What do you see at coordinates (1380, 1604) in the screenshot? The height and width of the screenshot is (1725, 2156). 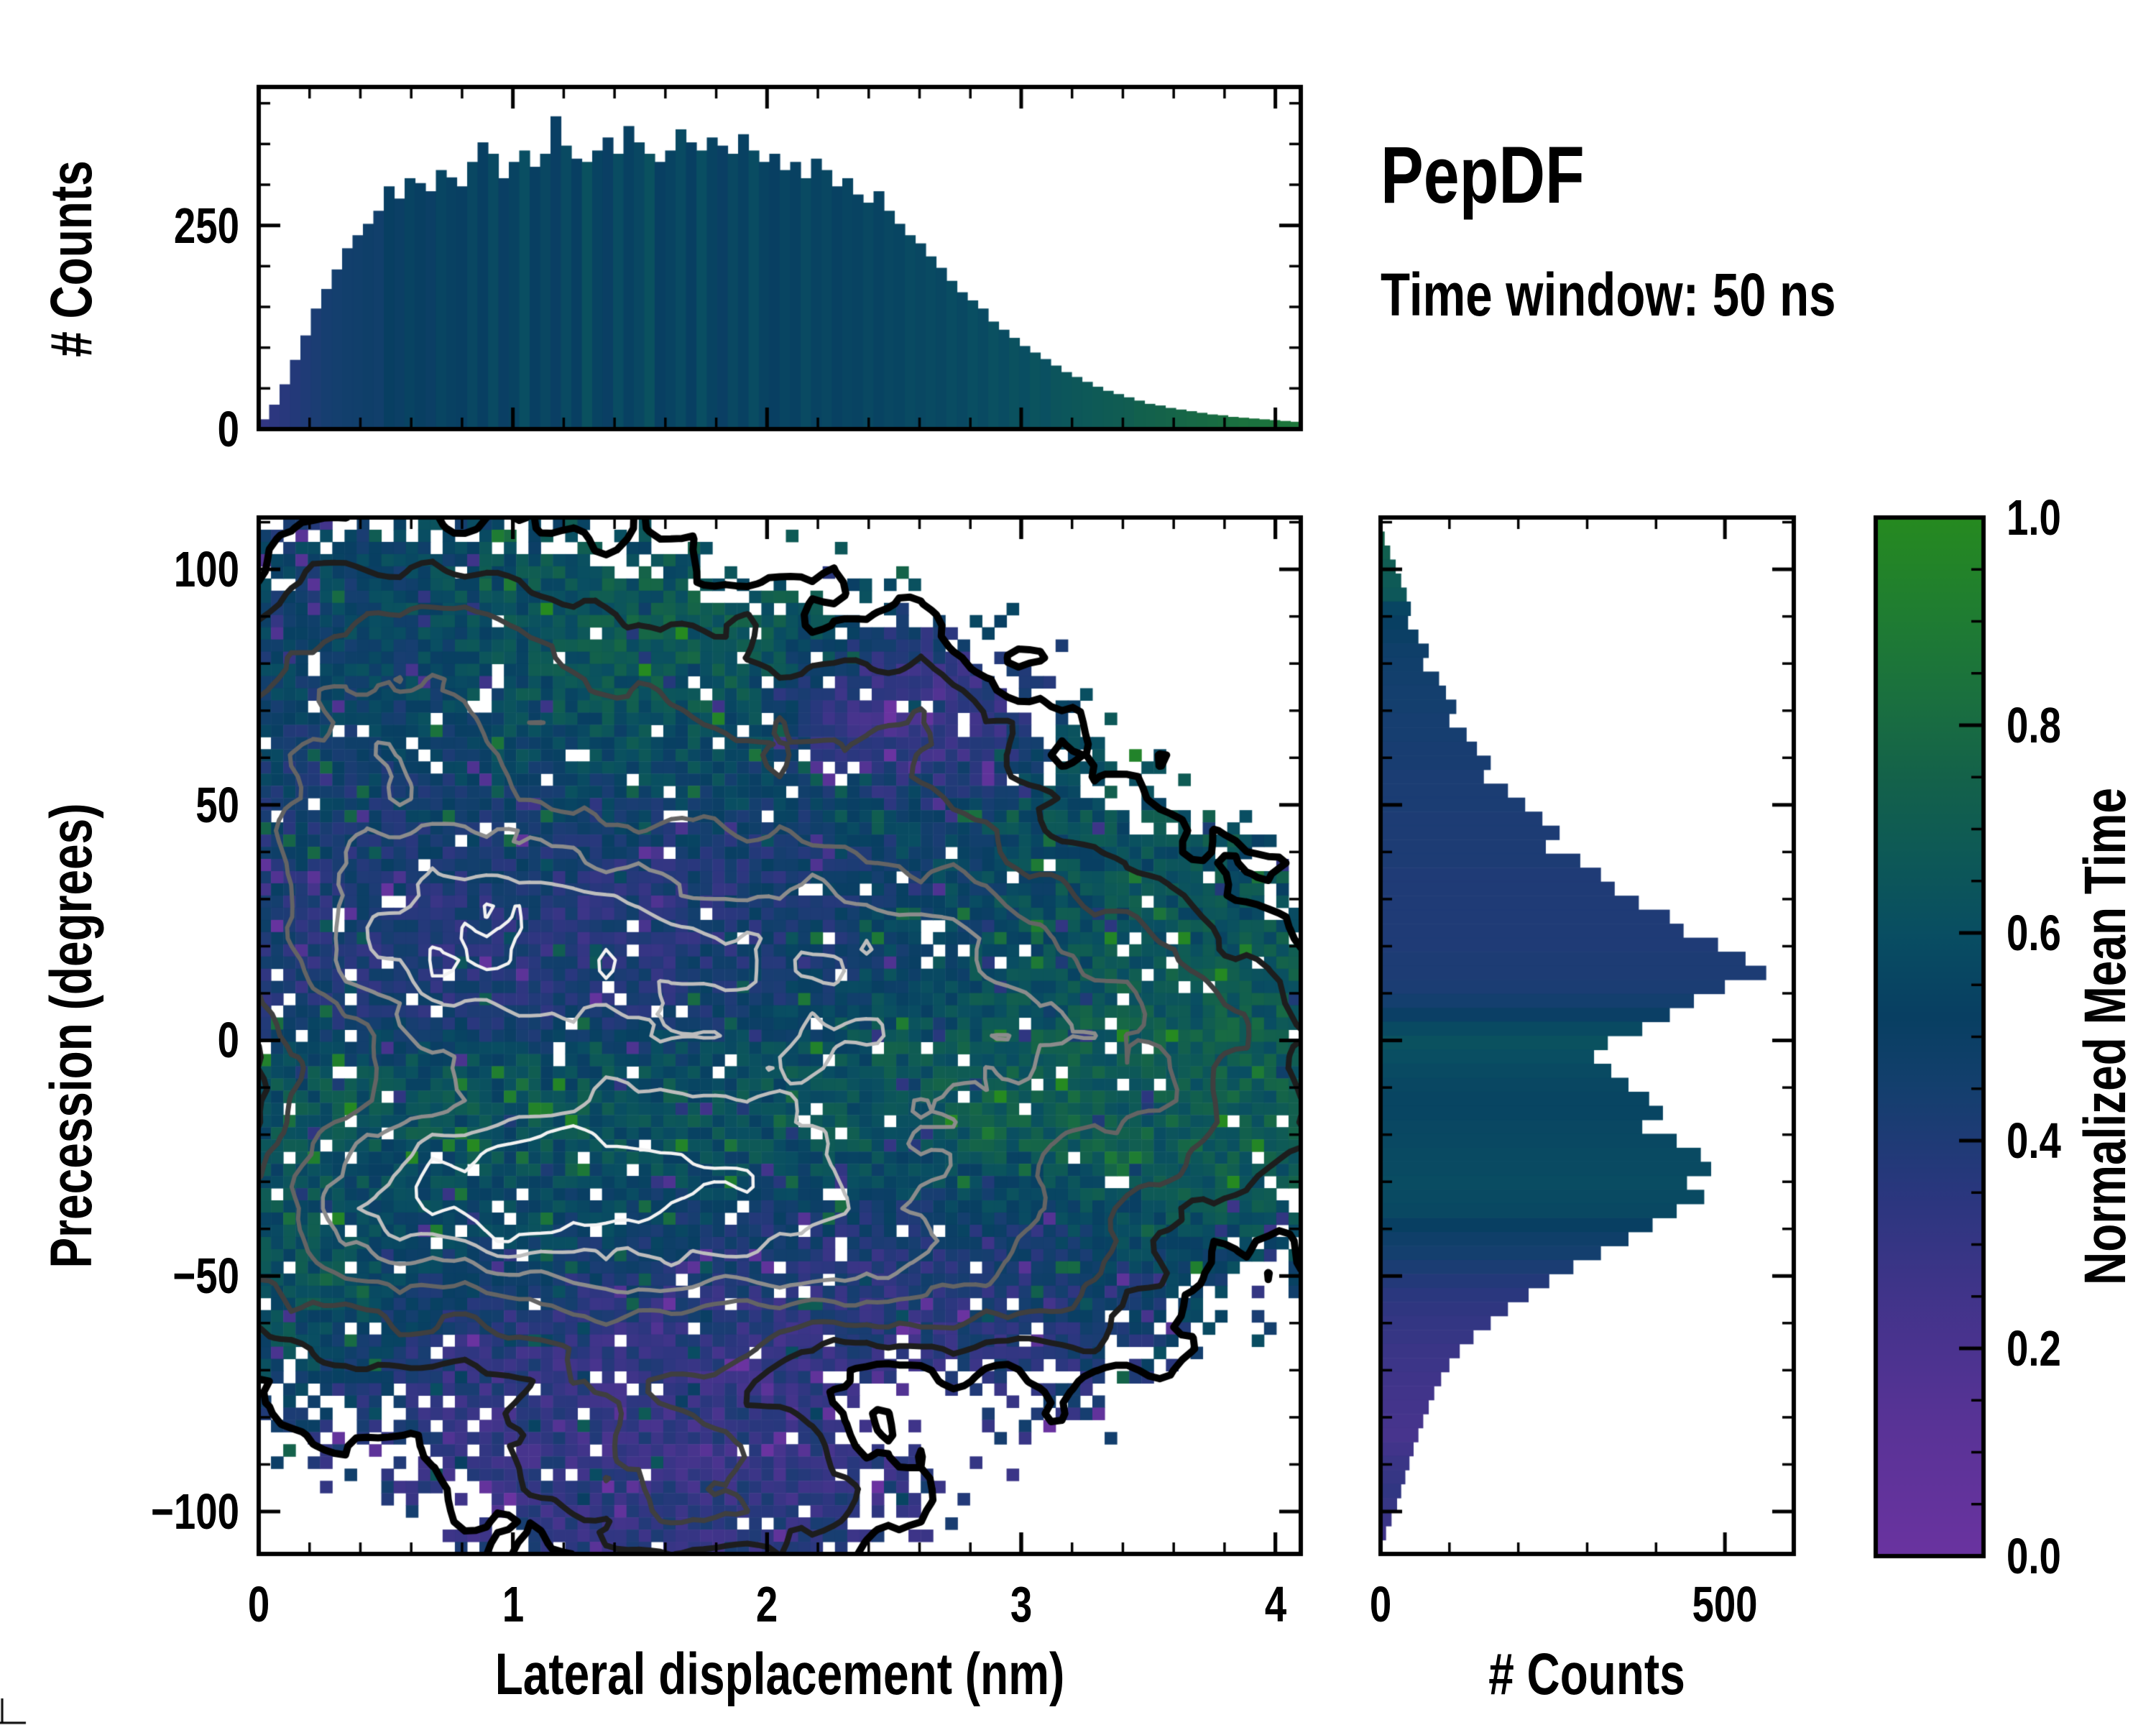 I see `right-hist-xtick-0: 0` at bounding box center [1380, 1604].